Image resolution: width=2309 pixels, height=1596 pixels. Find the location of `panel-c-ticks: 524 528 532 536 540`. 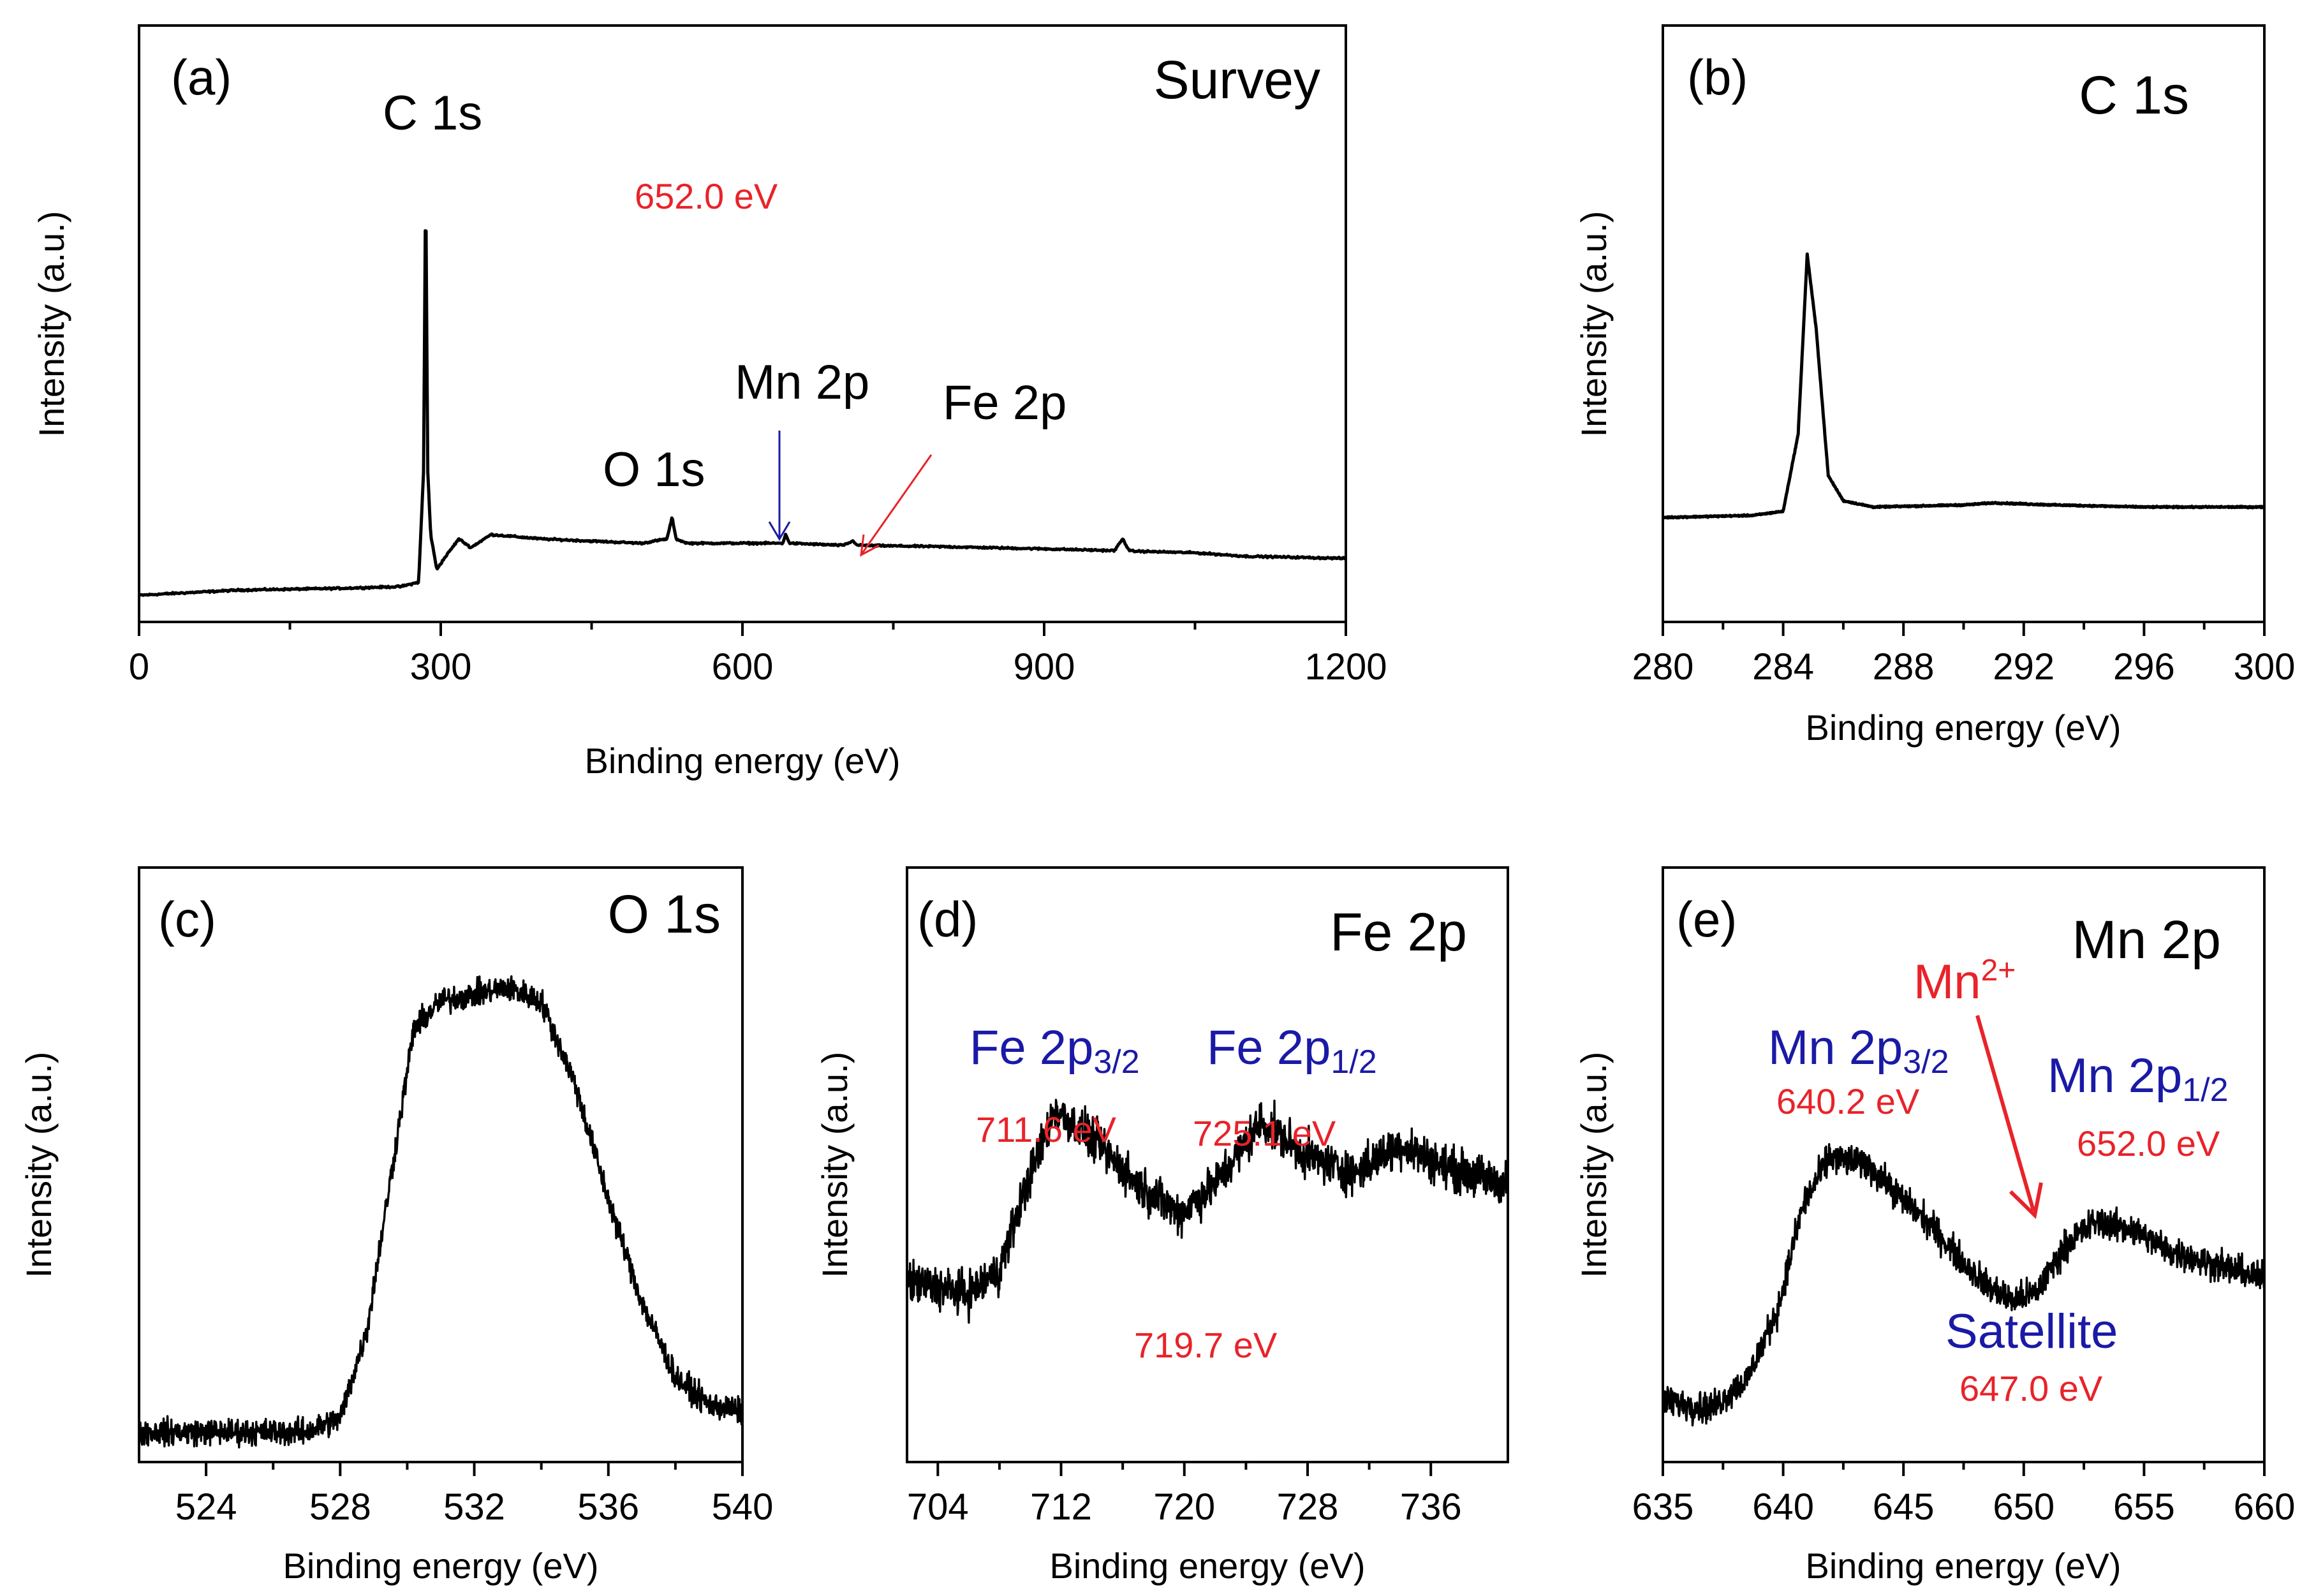

panel-c-ticks: 524 528 532 536 540 is located at coordinates (474, 1495).